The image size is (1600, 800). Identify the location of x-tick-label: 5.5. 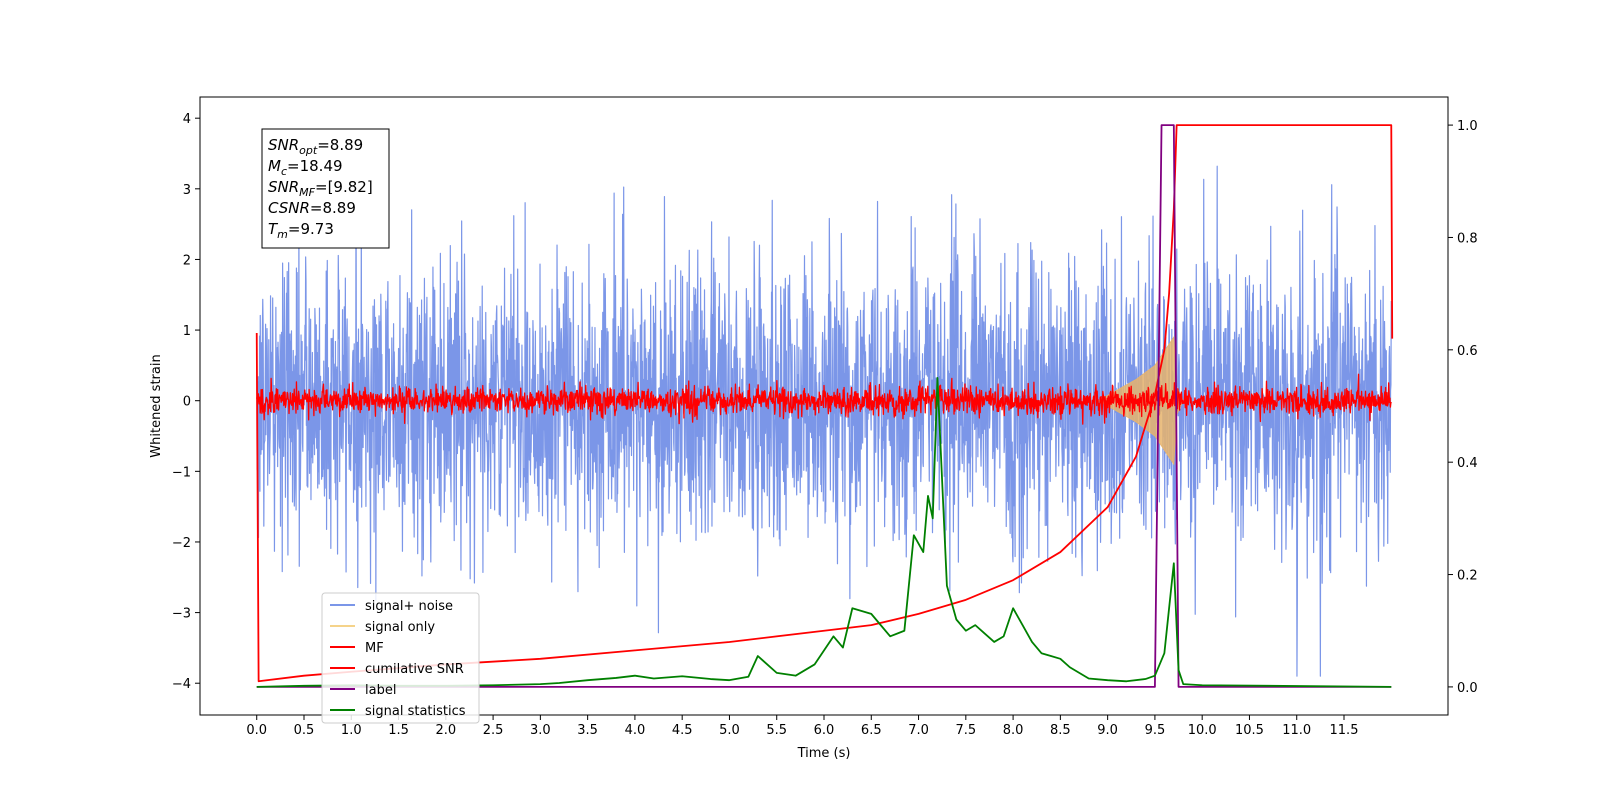
(776, 730).